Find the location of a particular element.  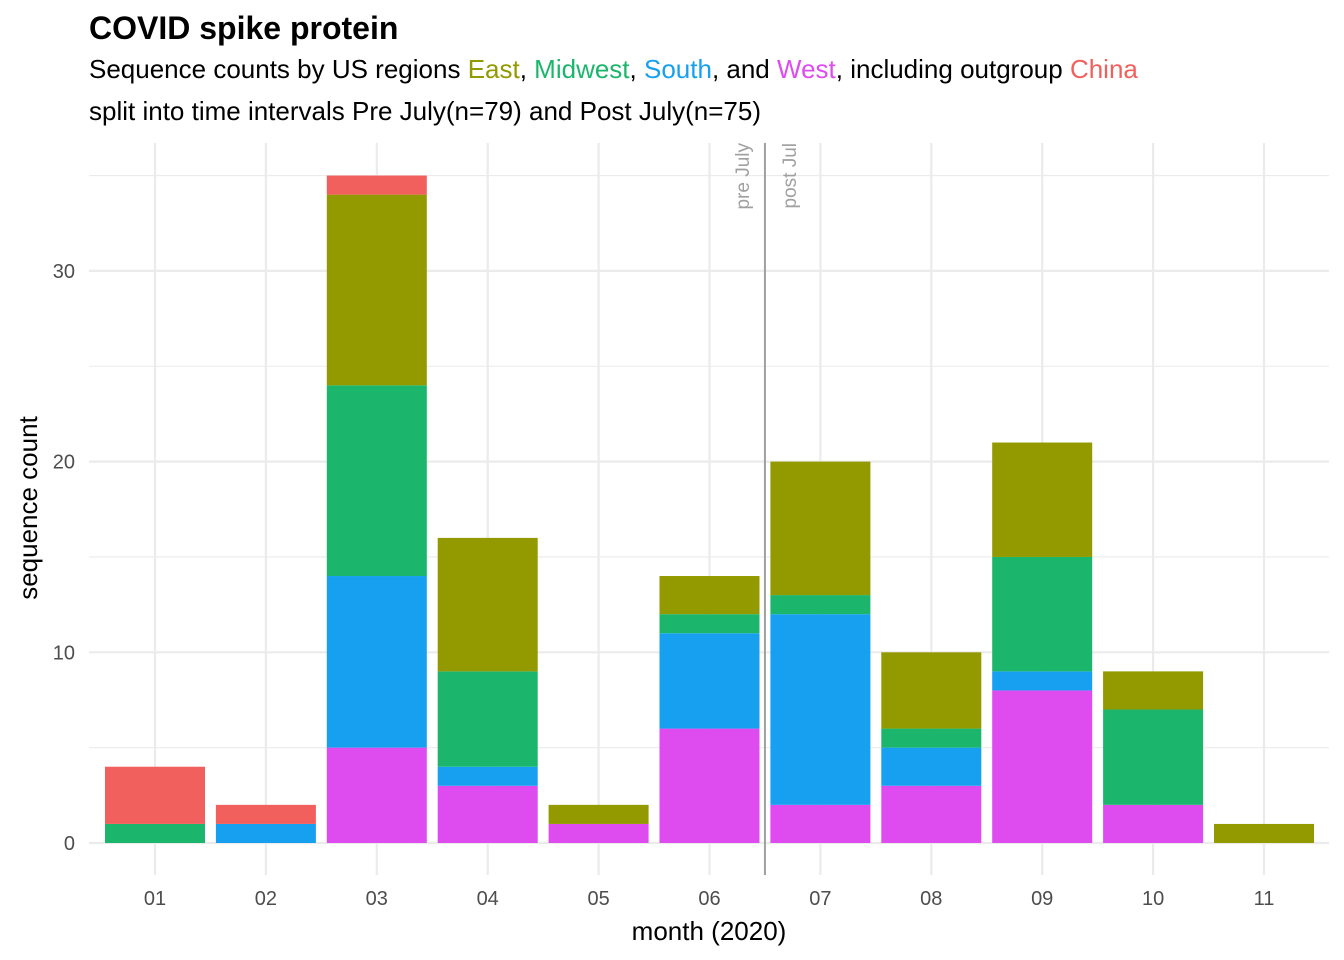

subtitle-segment: South is located at coordinates (677, 69).